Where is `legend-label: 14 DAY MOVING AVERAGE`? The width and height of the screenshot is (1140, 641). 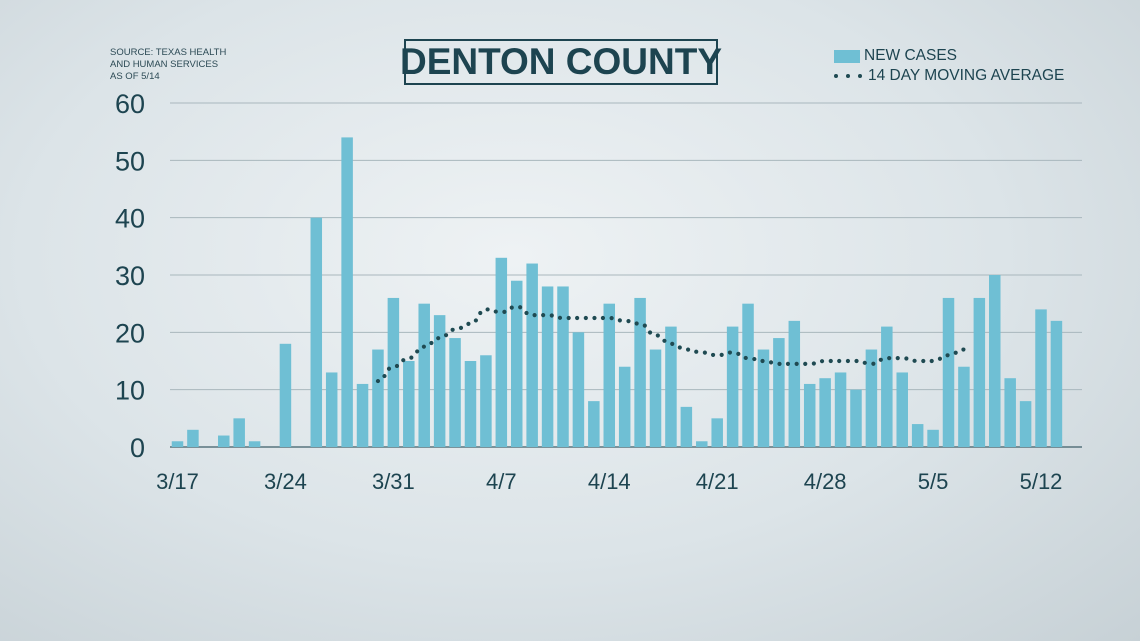 legend-label: 14 DAY MOVING AVERAGE is located at coordinates (966, 75).